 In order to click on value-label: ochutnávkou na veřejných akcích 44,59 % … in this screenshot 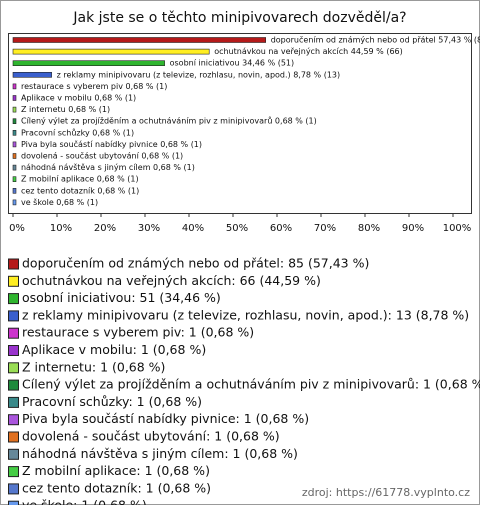, I will do `click(308, 51)`.